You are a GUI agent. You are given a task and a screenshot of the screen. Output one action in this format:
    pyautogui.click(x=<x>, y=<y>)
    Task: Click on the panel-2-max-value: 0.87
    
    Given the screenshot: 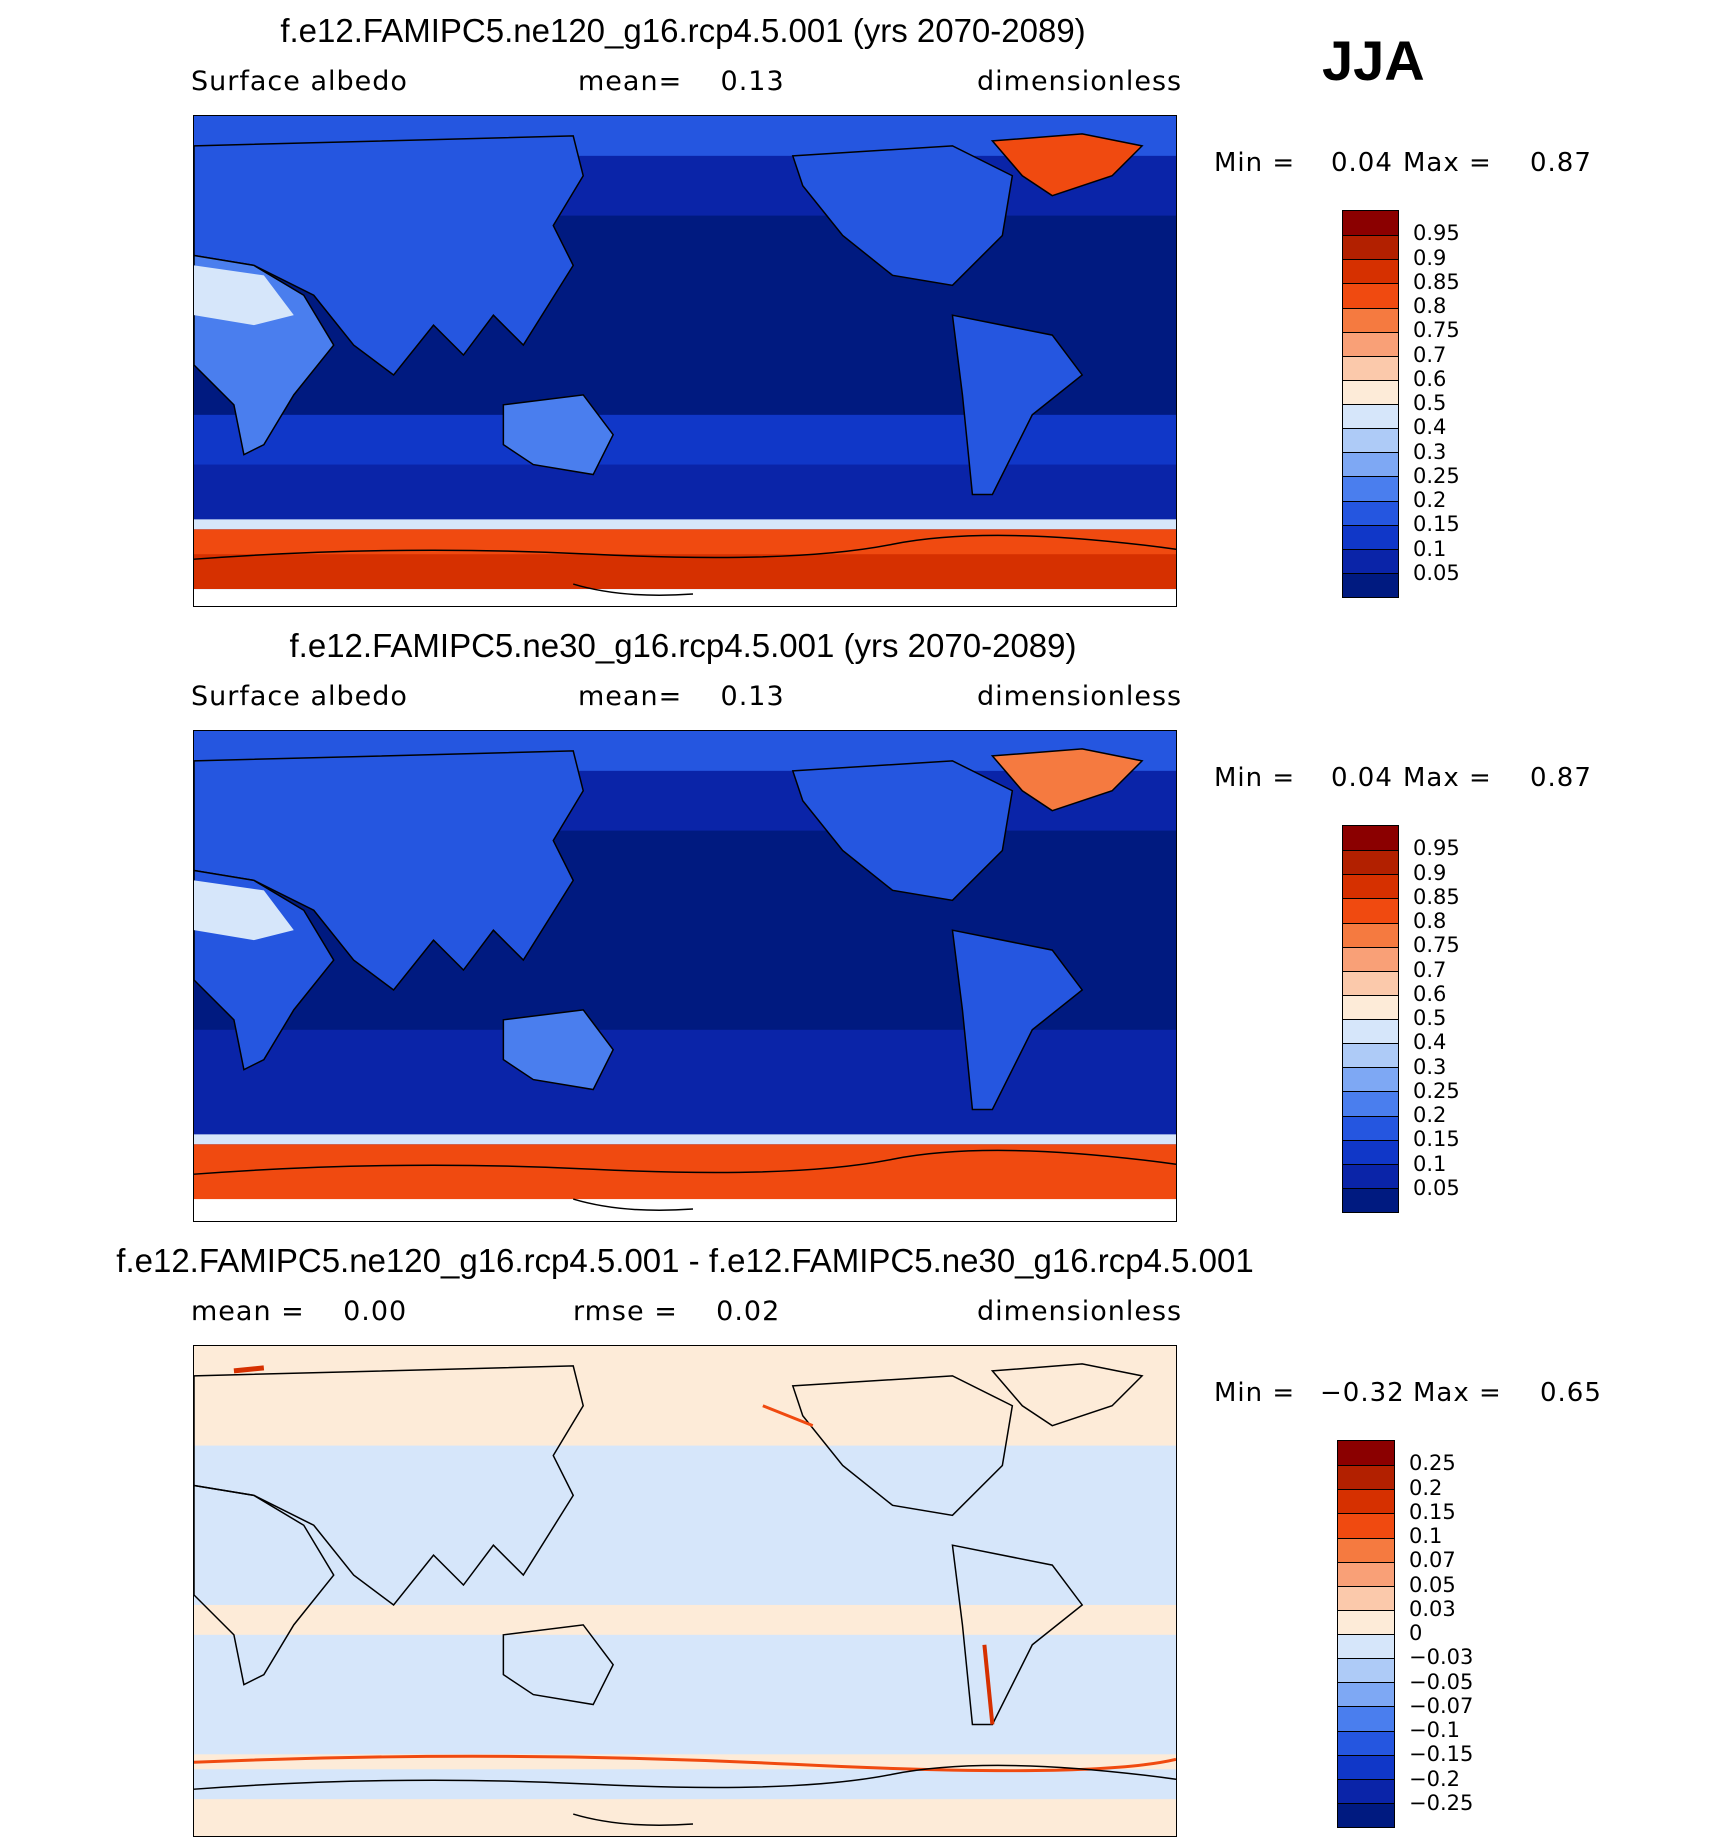 What is the action you would take?
    pyautogui.click(x=1561, y=778)
    